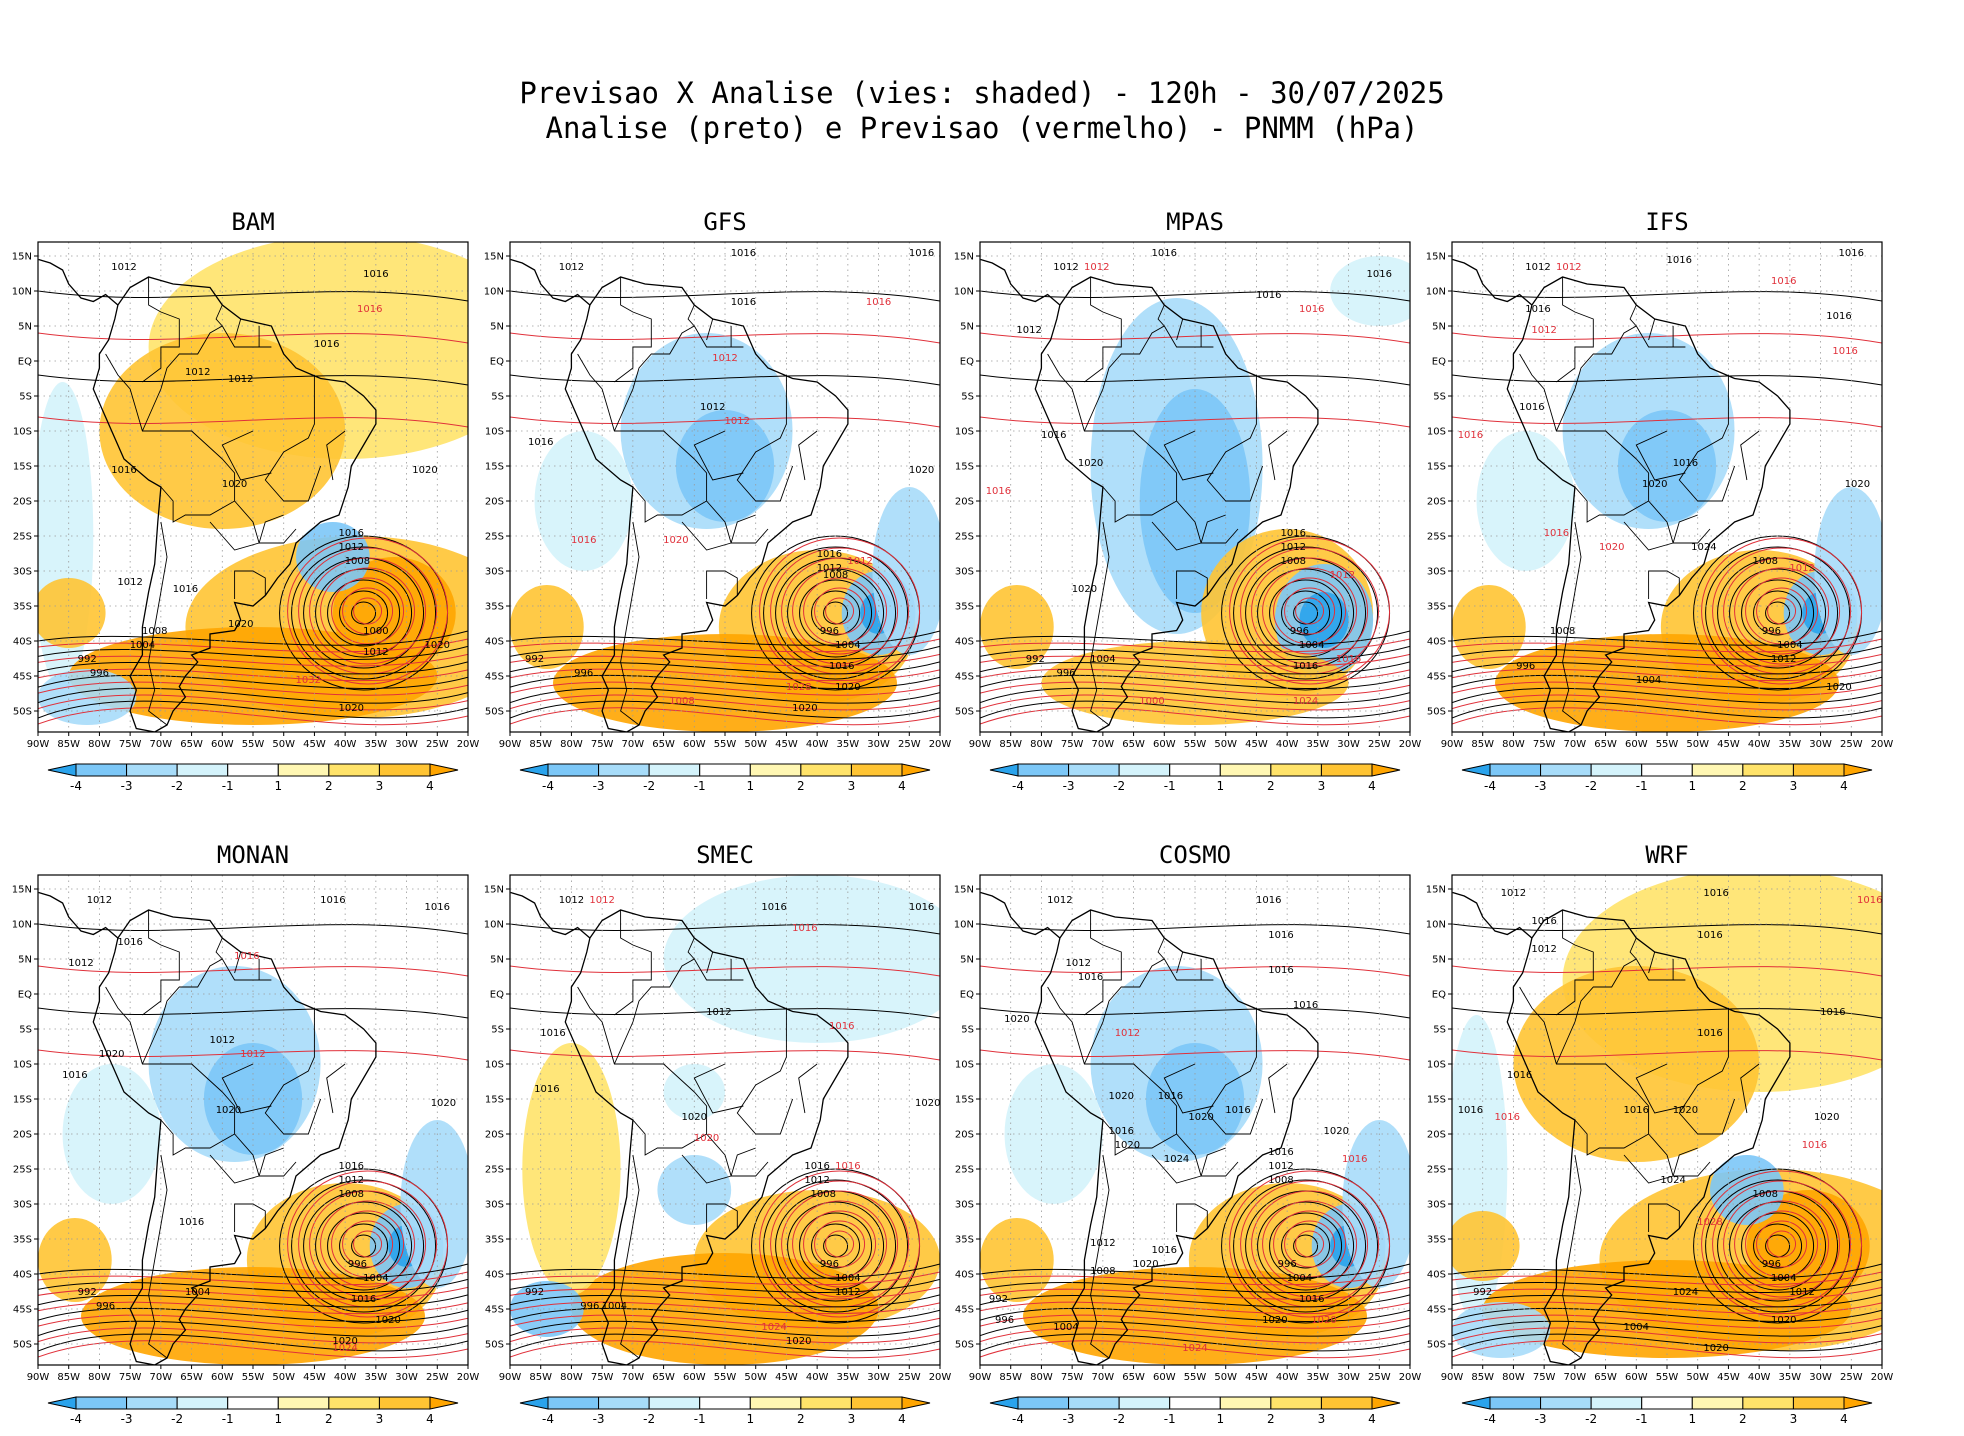 The height and width of the screenshot is (1436, 1964). What do you see at coordinates (177, 786) in the screenshot?
I see `colorbar-label: -2` at bounding box center [177, 786].